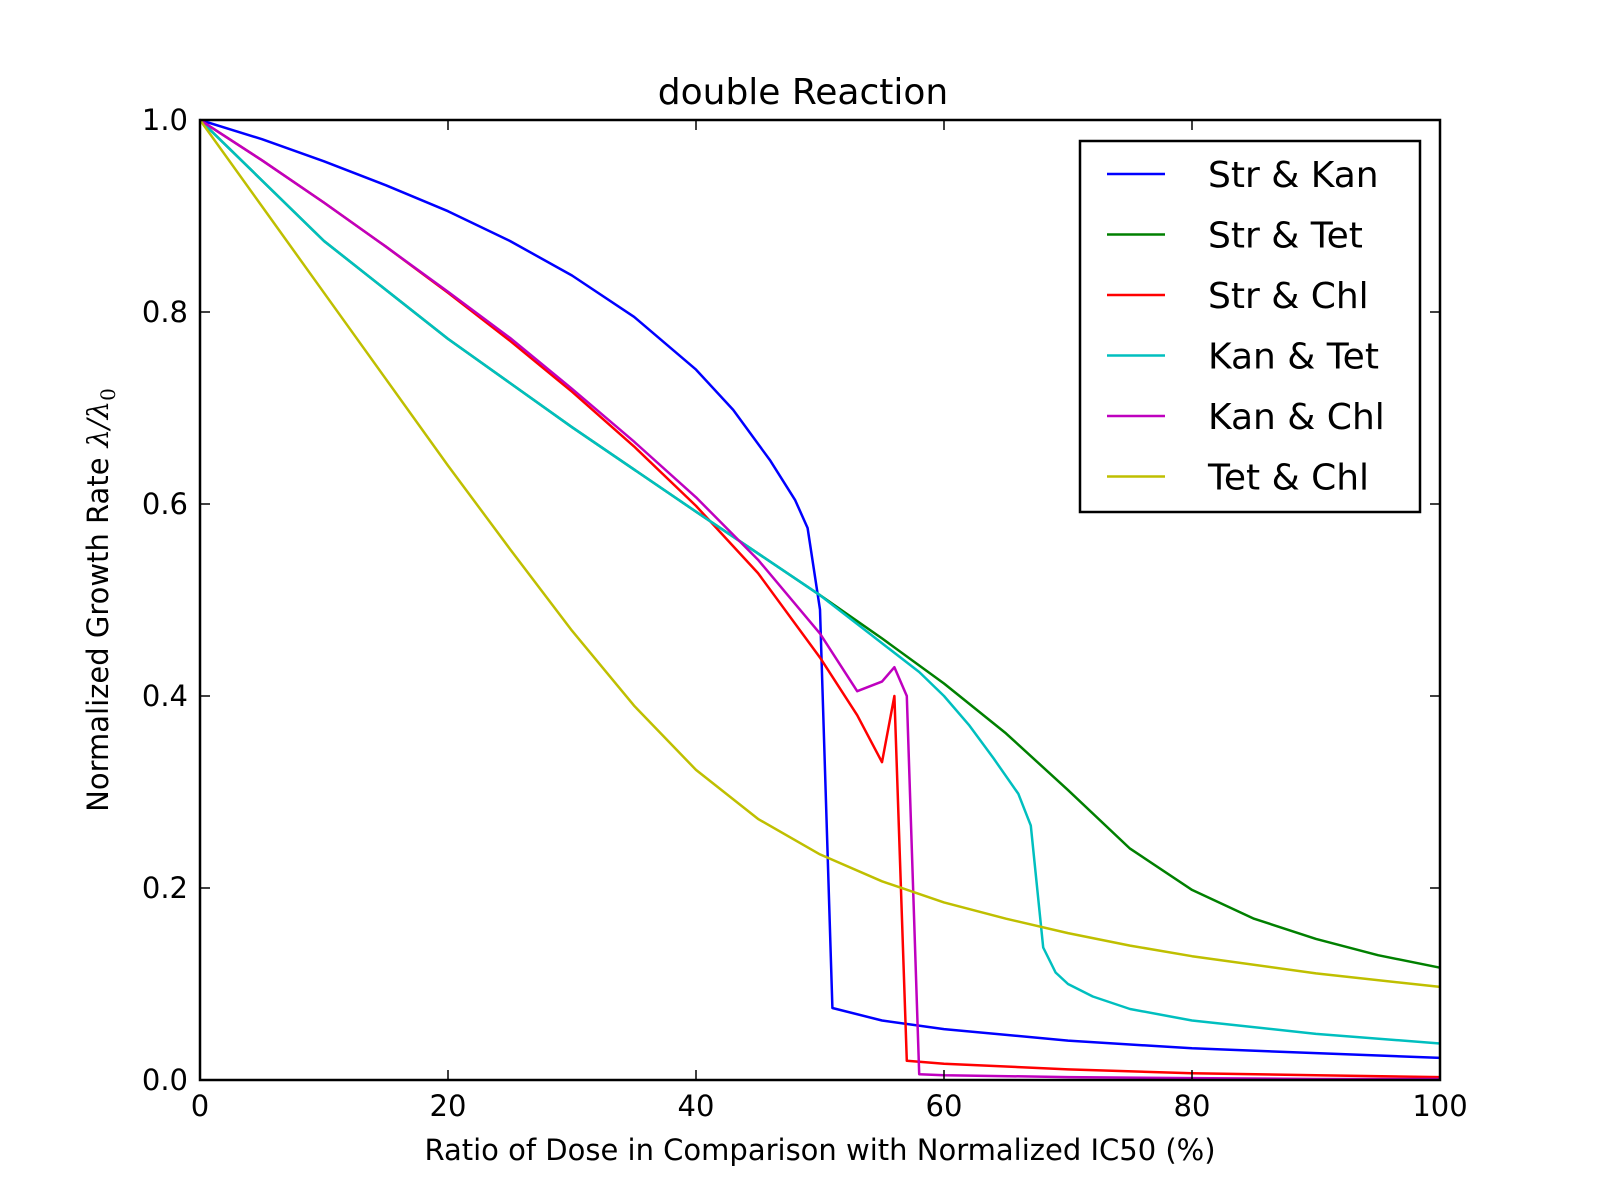 Image resolution: width=1600 pixels, height=1200 pixels. Describe the element at coordinates (165, 888) in the screenshot. I see `y-tick-label: 0.2` at that location.